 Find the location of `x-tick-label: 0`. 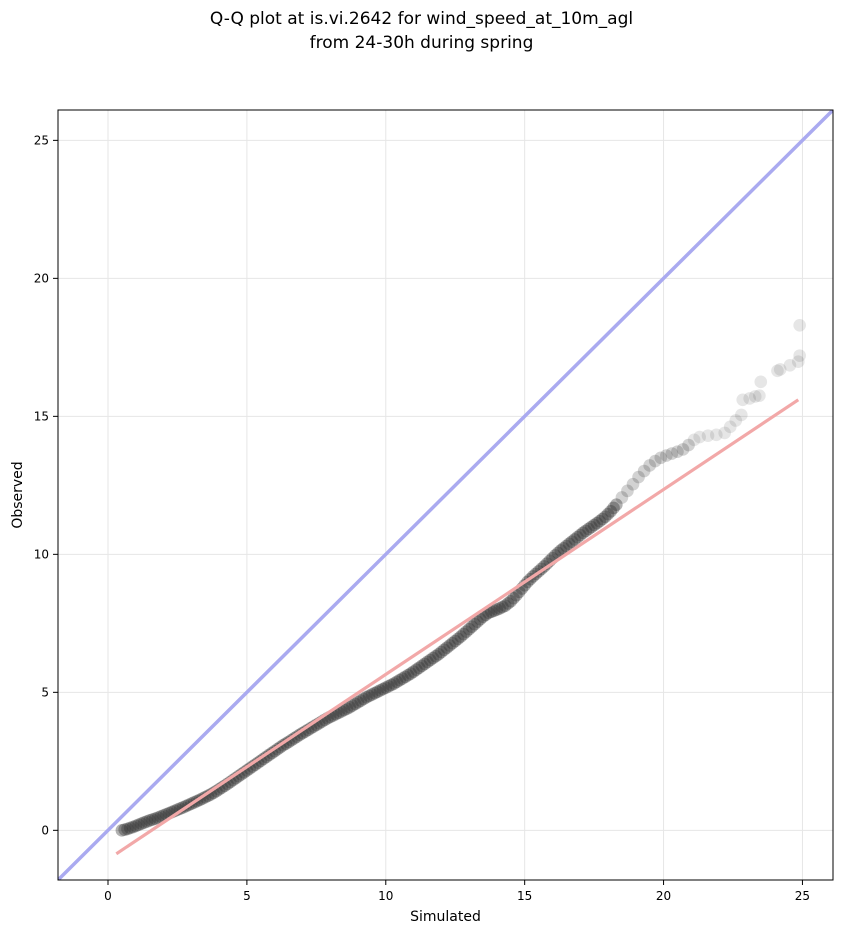

x-tick-label: 0 is located at coordinates (108, 896).